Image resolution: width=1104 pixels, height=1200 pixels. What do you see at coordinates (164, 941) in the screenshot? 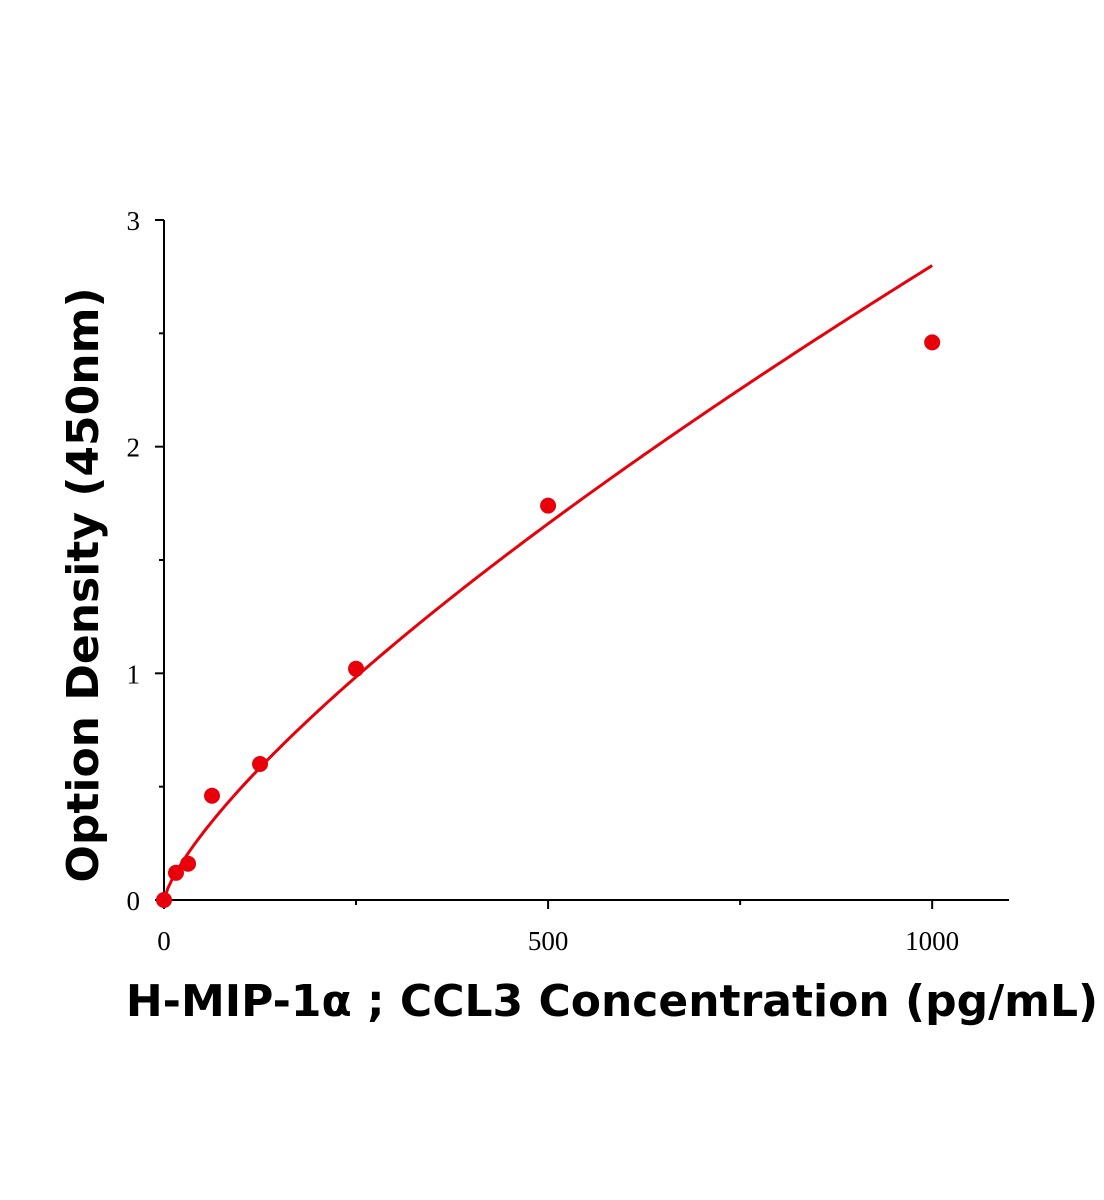
I see `x-tick-label: 0` at bounding box center [164, 941].